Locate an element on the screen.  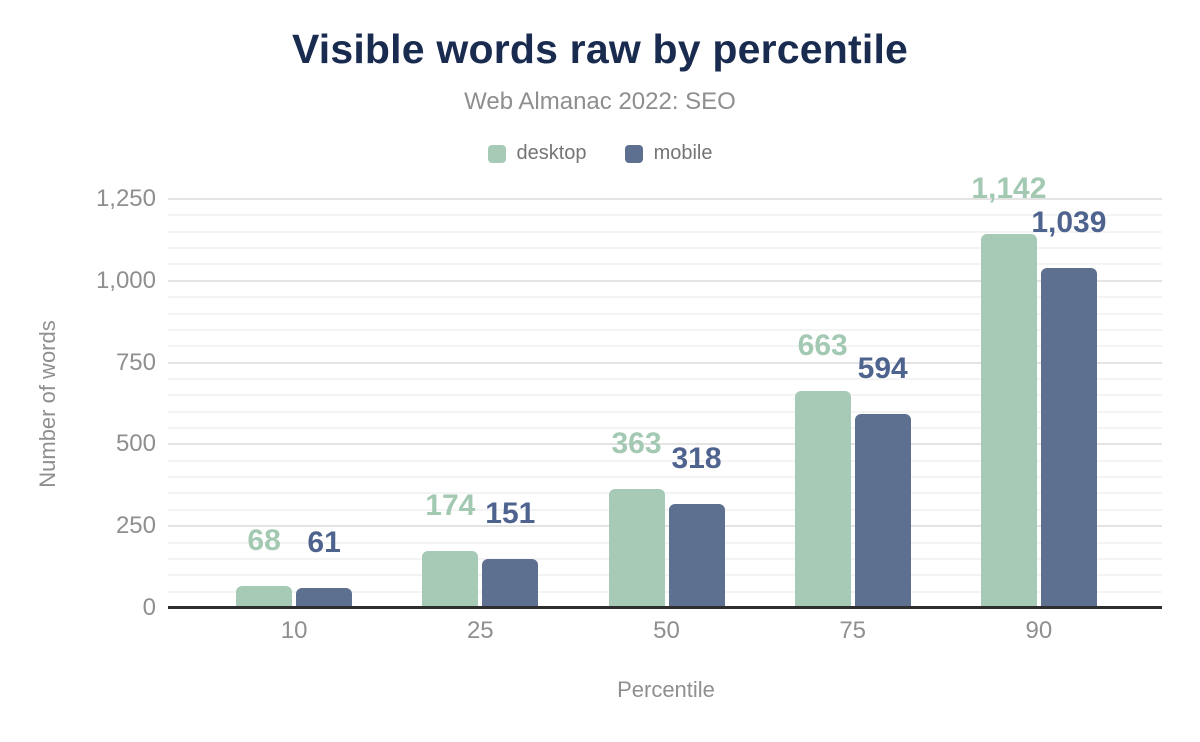
mobile-value-label: 1,039 is located at coordinates (1069, 223).